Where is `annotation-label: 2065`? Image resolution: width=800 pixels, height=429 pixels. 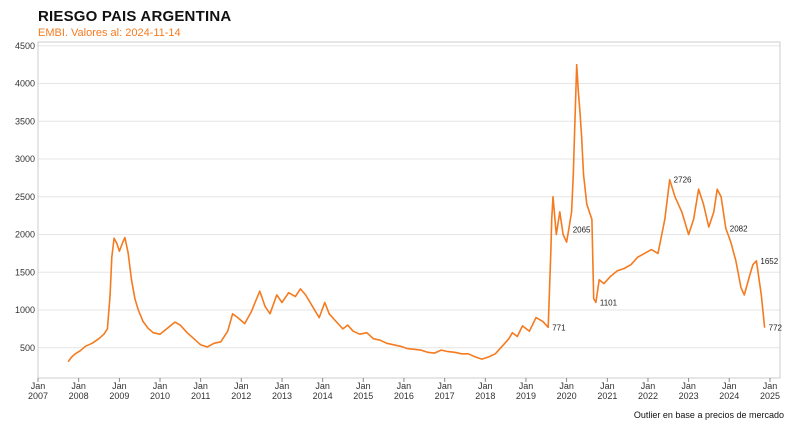
annotation-label: 2065 is located at coordinates (582, 230).